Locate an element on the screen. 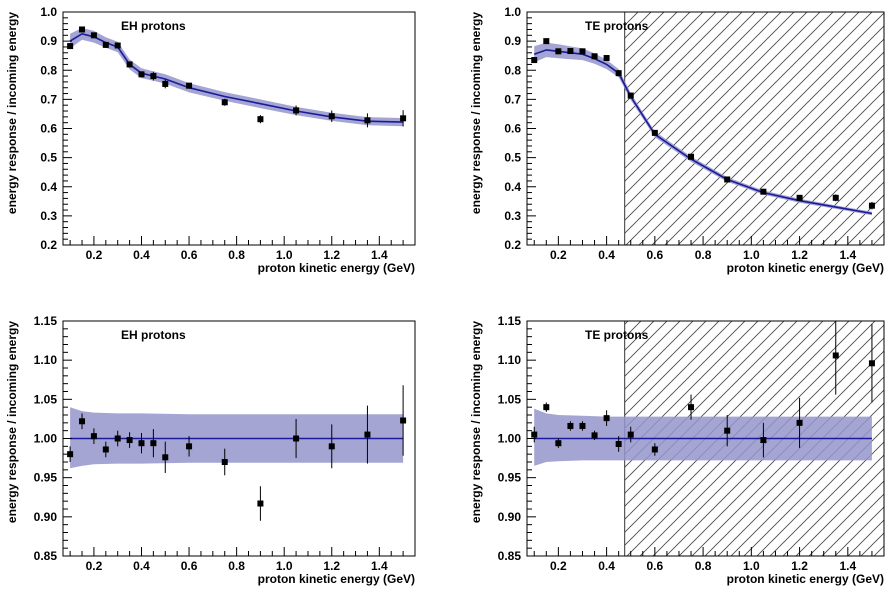 The image size is (893, 595). x-tick-label: 0.6 is located at coordinates (655, 566).